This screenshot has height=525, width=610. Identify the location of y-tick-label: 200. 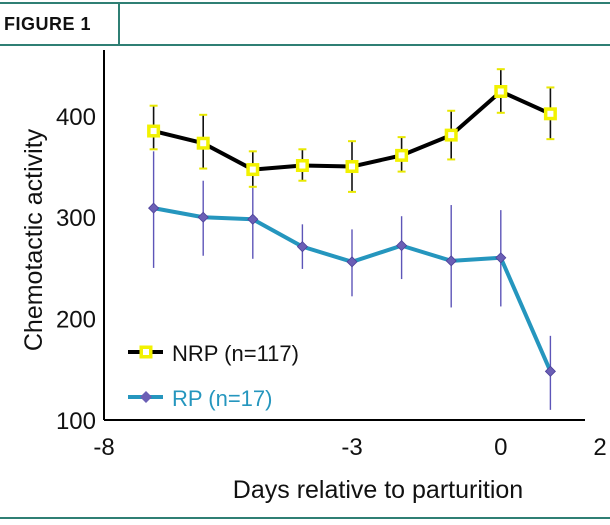
(76, 320).